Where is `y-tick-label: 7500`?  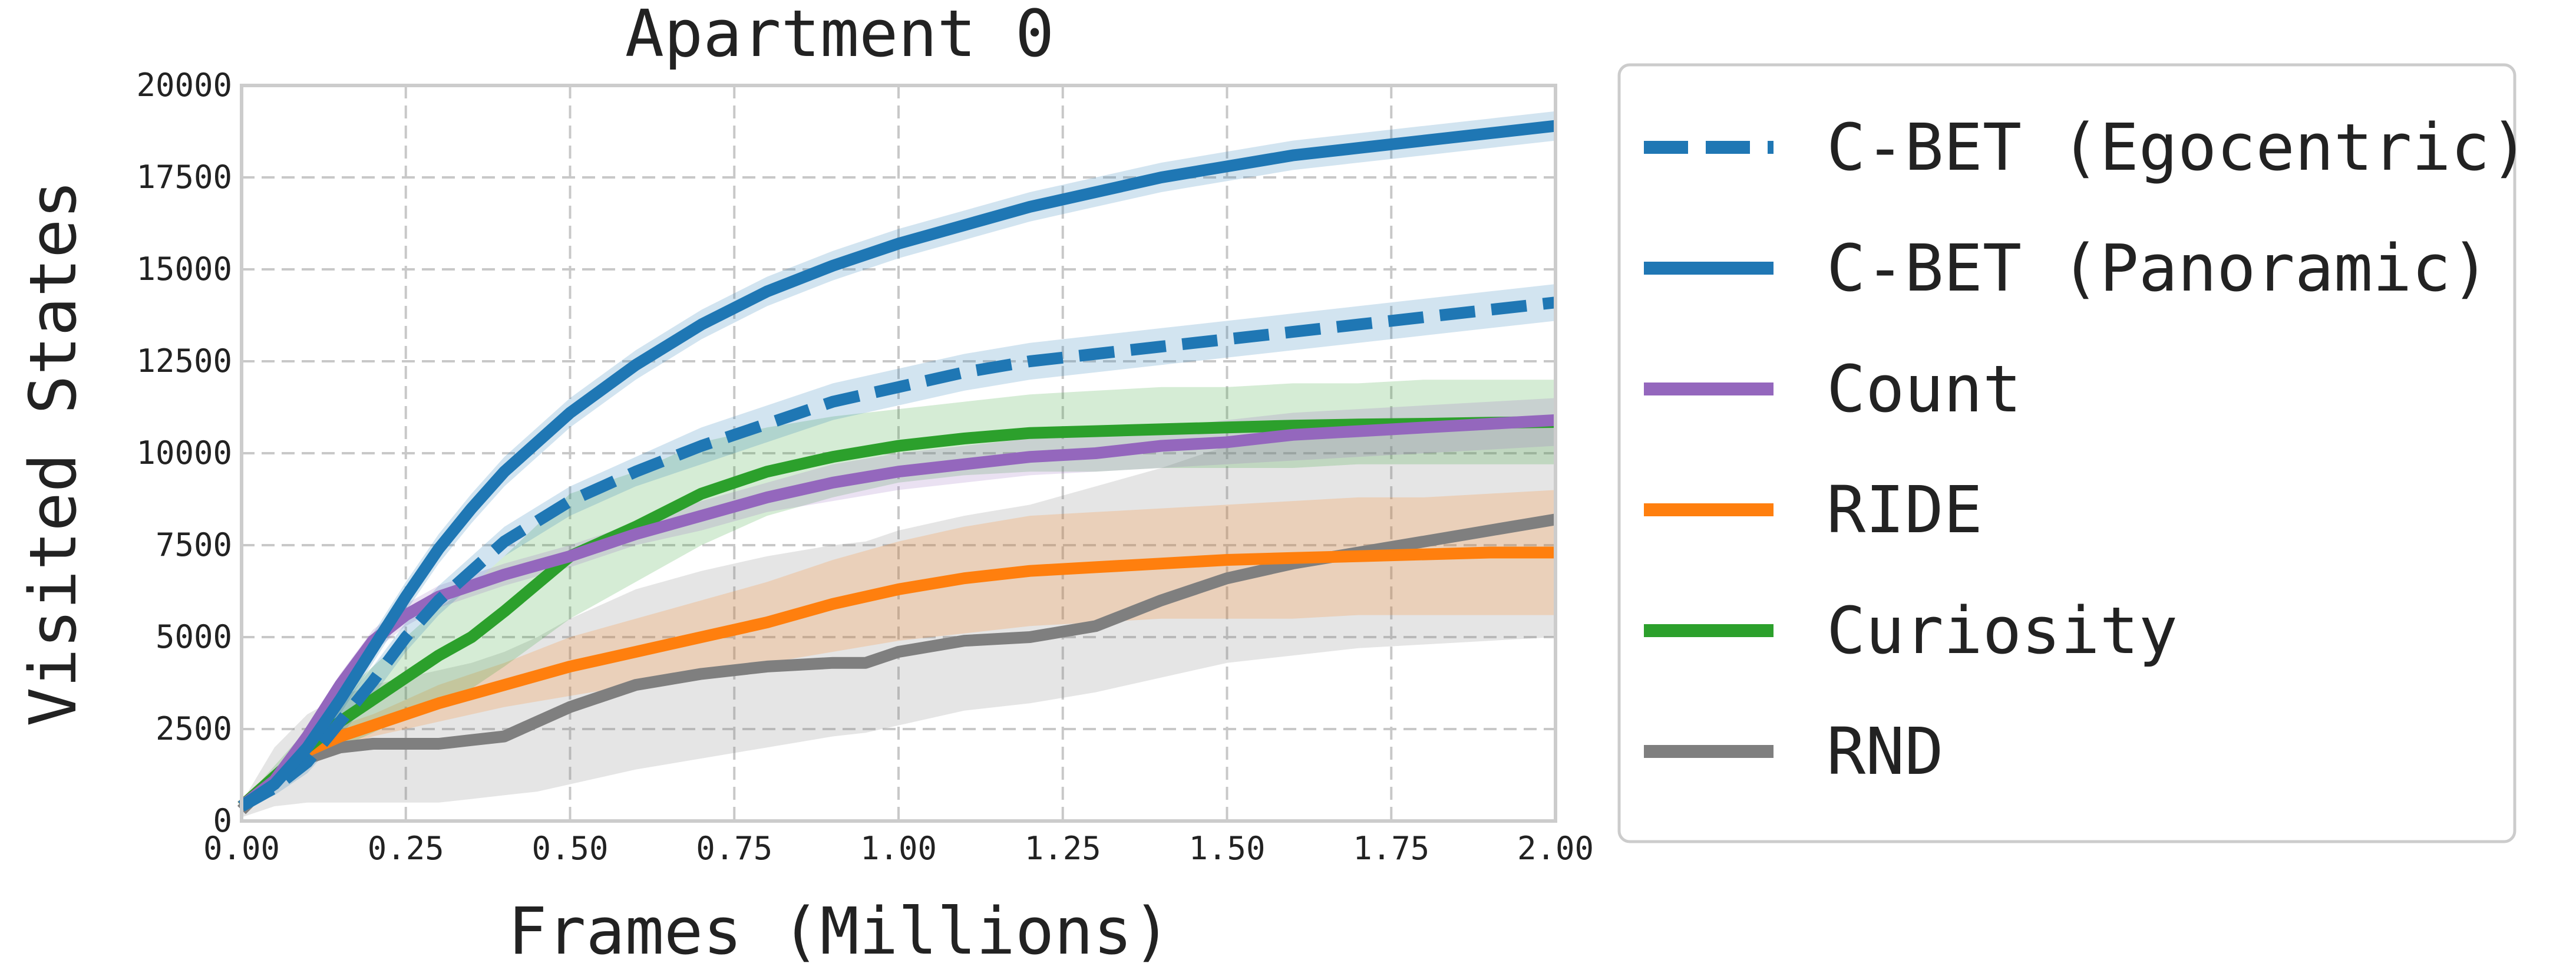
y-tick-label: 7500 is located at coordinates (194, 544).